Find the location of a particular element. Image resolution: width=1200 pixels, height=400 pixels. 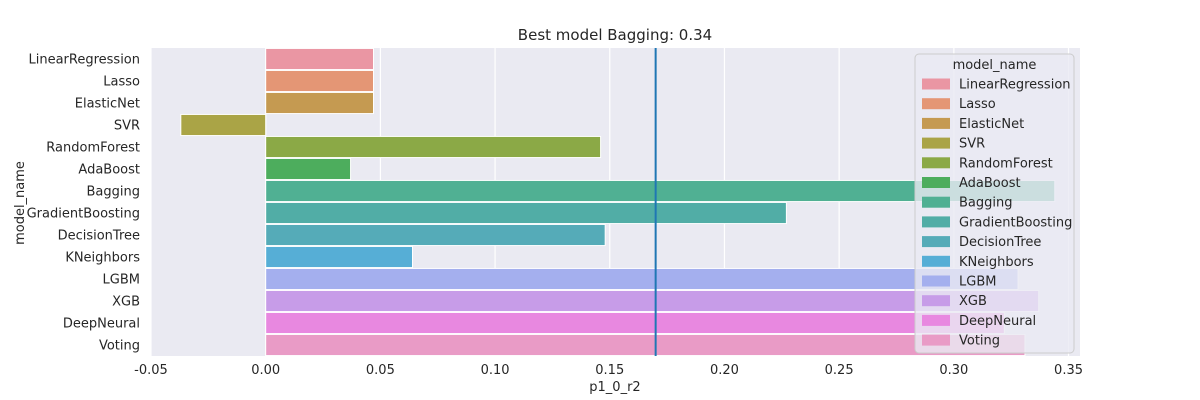

y-tick-label: AdaBoost is located at coordinates (109, 170).